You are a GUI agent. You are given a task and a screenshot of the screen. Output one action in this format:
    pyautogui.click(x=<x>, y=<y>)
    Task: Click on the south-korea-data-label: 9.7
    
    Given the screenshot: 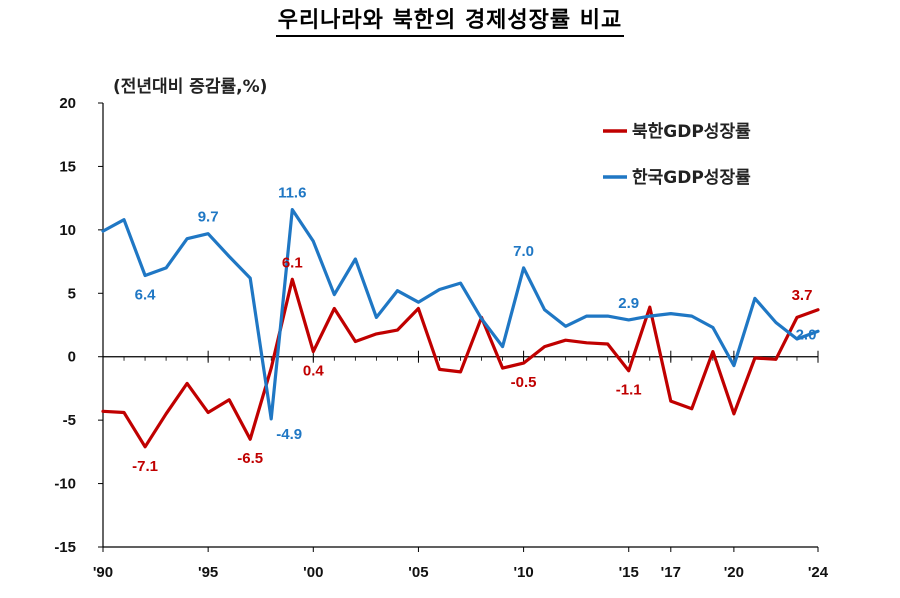 What is the action you would take?
    pyautogui.click(x=208, y=217)
    